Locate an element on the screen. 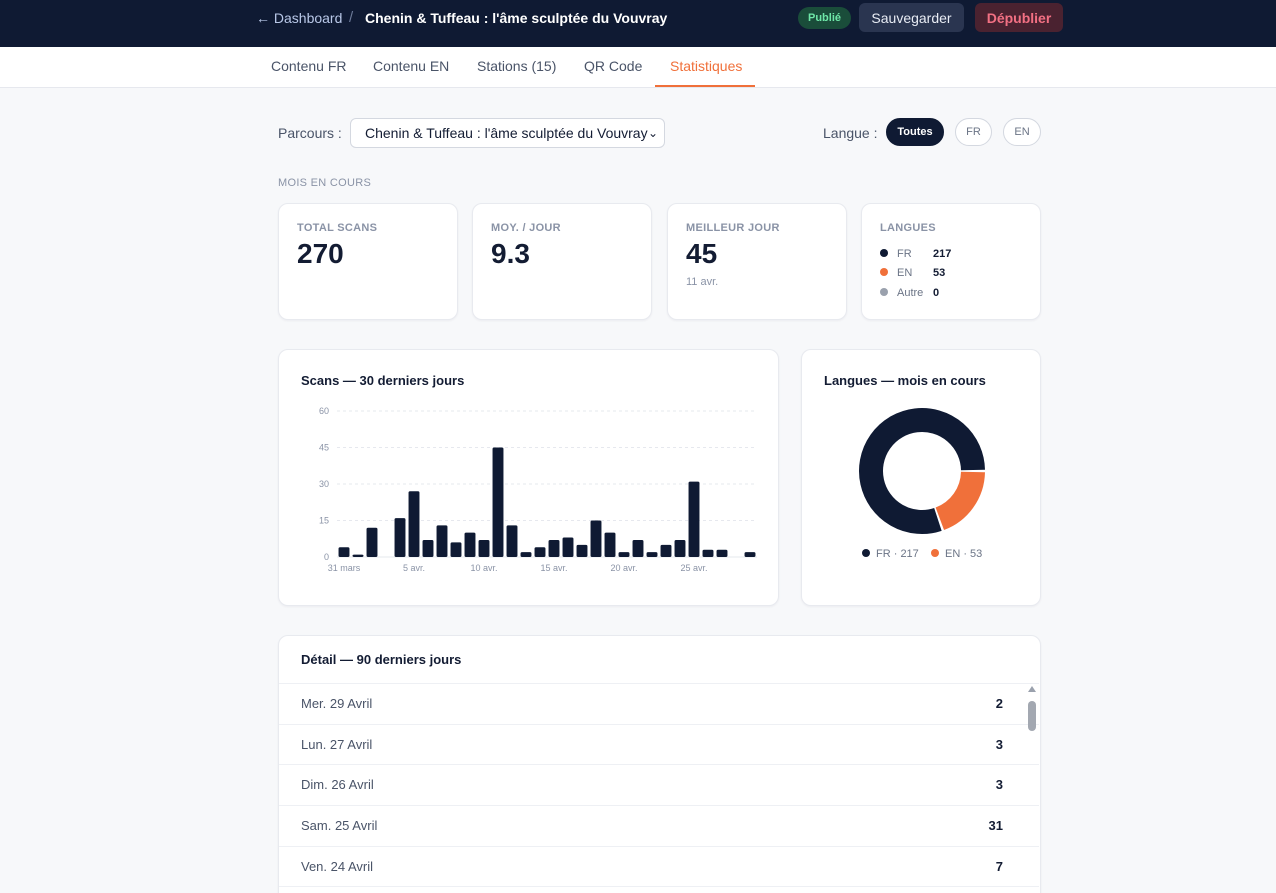  row-date: Lun. 27 Avril is located at coordinates (337, 744).